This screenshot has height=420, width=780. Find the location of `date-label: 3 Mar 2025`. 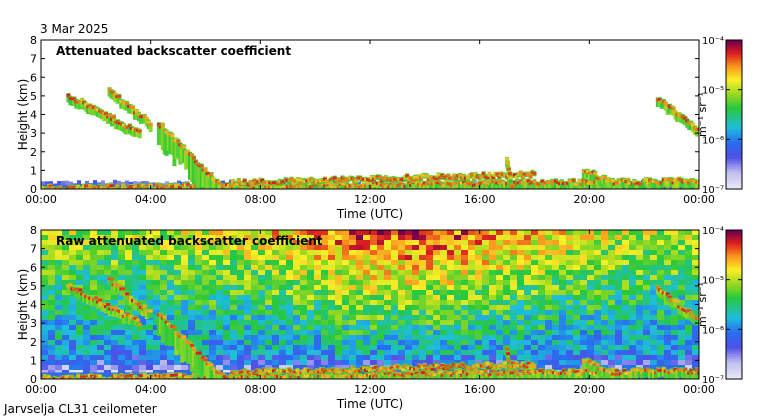

date-label: 3 Mar 2025 is located at coordinates (74, 29).